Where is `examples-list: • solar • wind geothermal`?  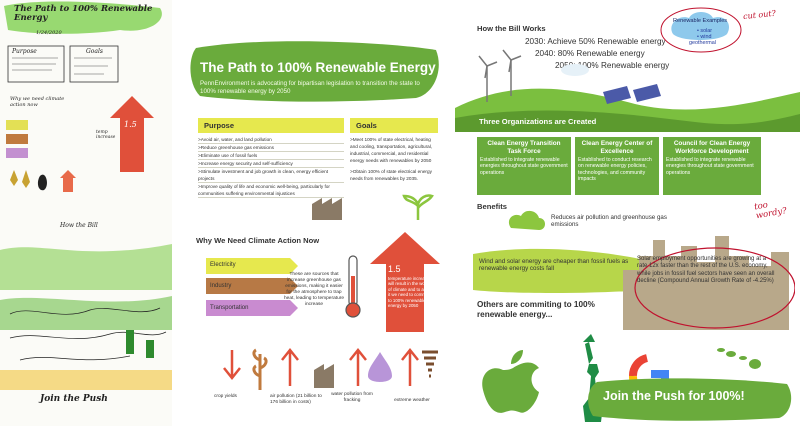 examples-list: • solar • wind geothermal is located at coordinates (702, 37).